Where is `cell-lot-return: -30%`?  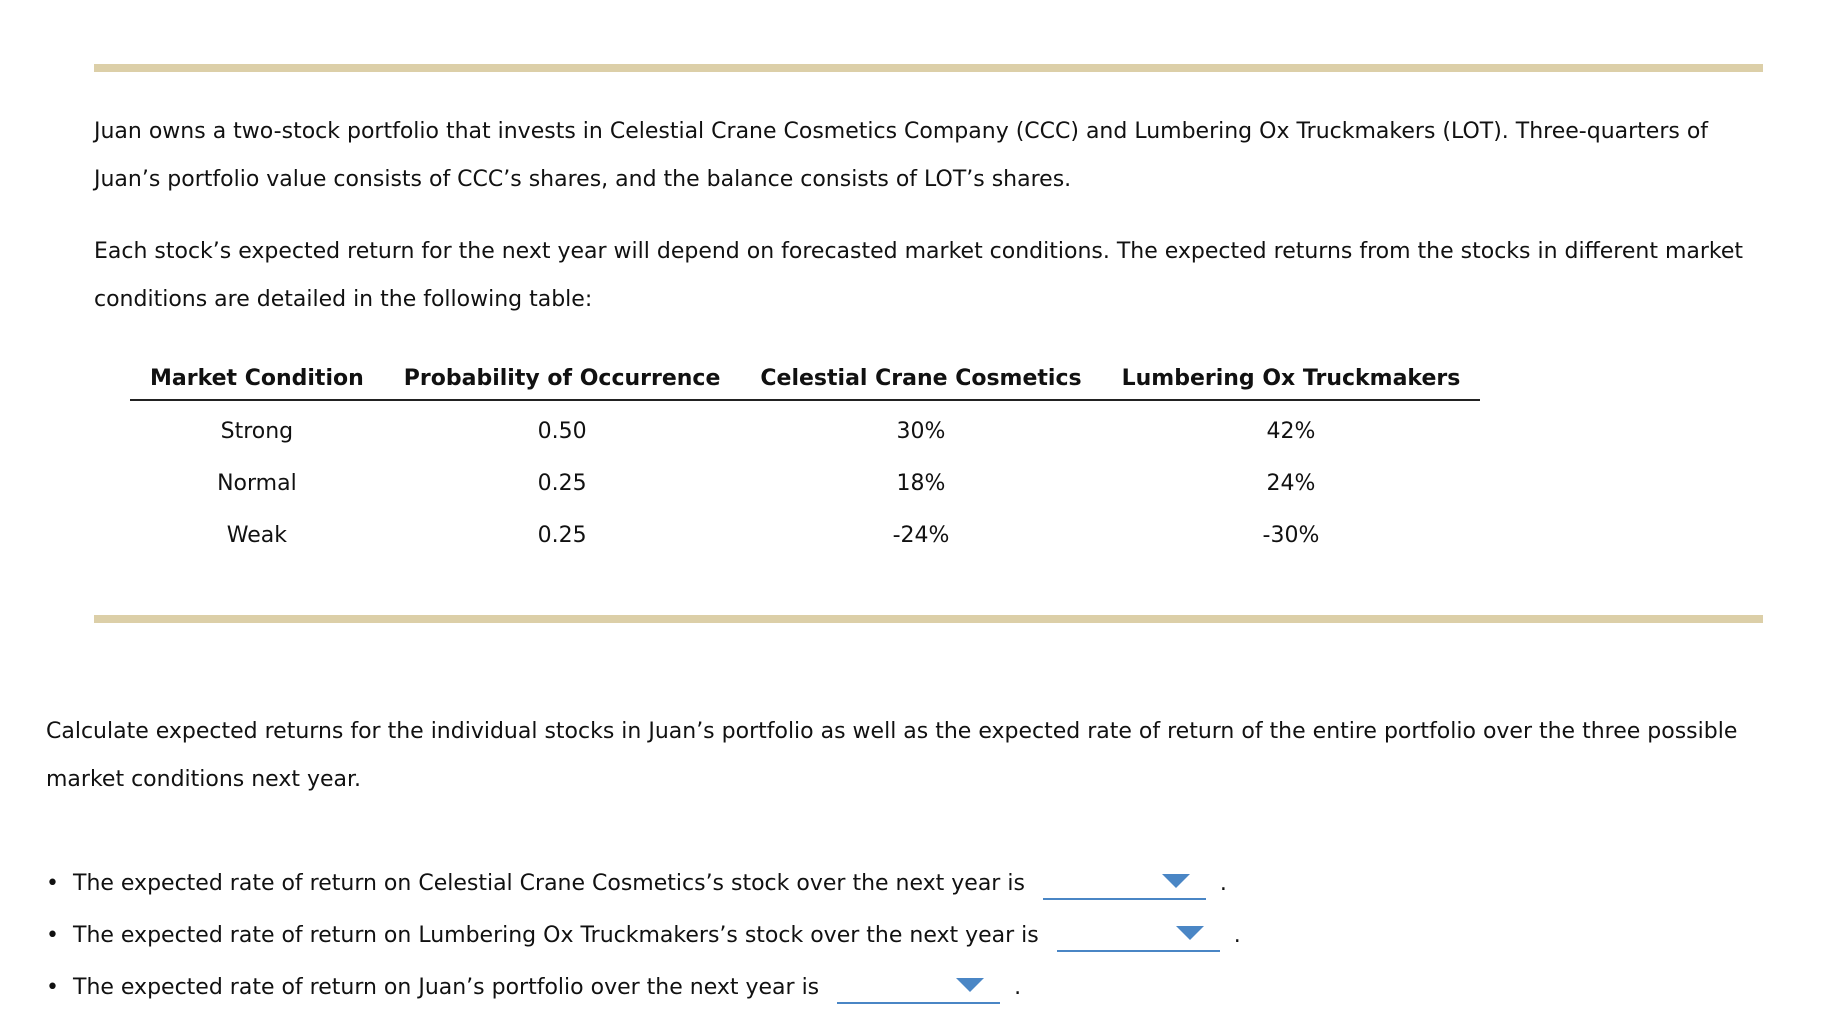 cell-lot-return: -30% is located at coordinates (1291, 535).